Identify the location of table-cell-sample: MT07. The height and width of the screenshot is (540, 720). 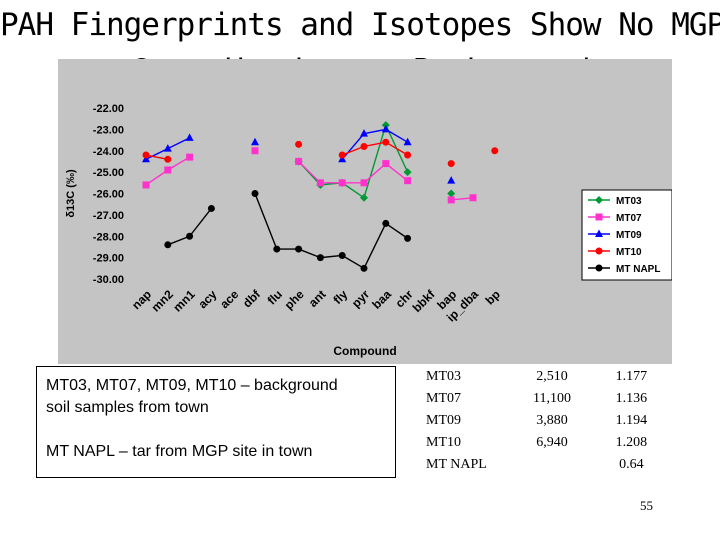
(443, 398).